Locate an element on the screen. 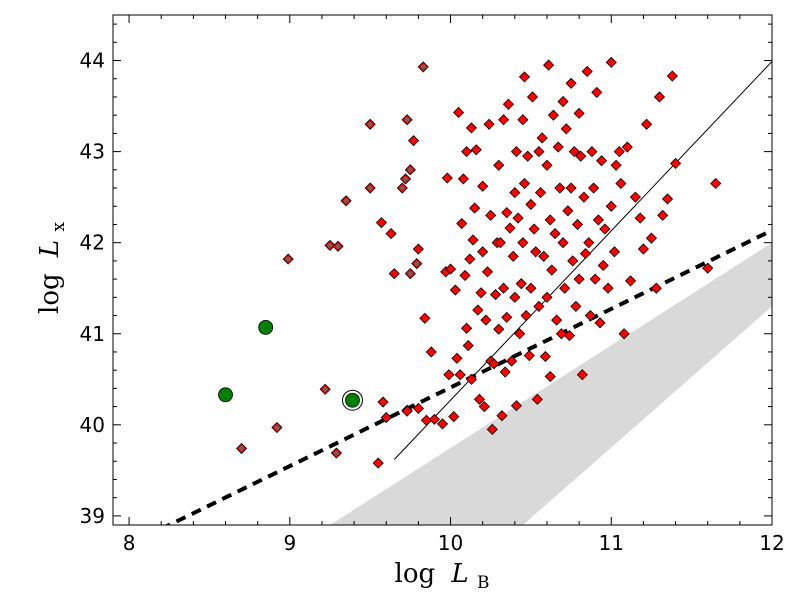 The height and width of the screenshot is (600, 800). y-tick-label: 44 is located at coordinates (92, 61).